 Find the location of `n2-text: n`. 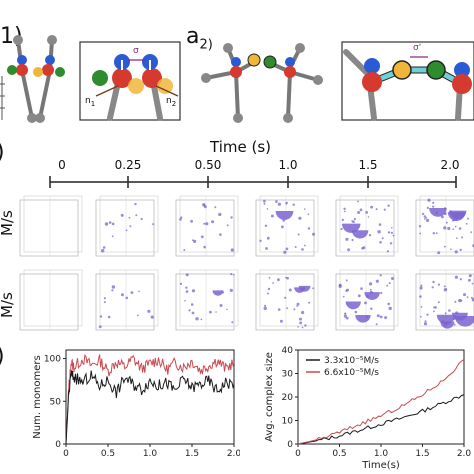

n2-text: n is located at coordinates (169, 101).